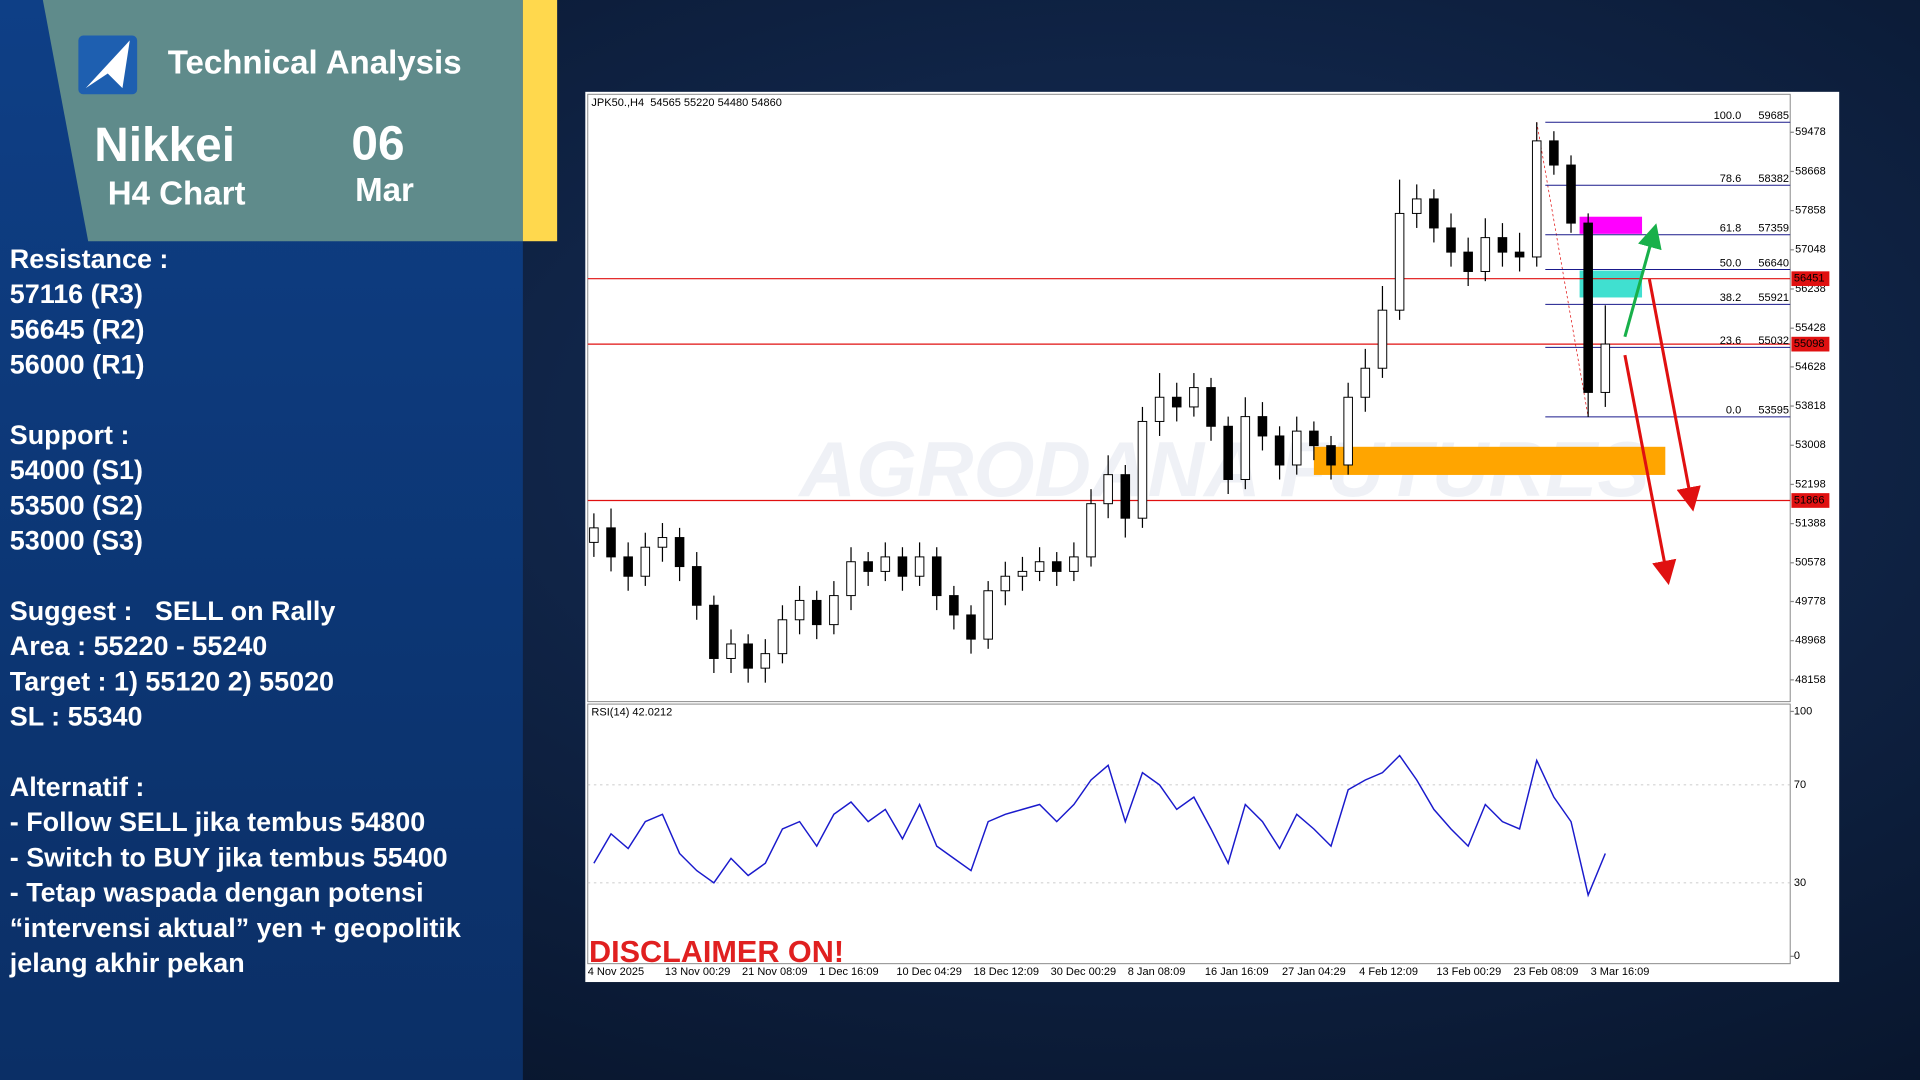 The width and height of the screenshot is (1920, 1080). Describe the element at coordinates (1810, 132) in the screenshot. I see `y-tick-label: 59478` at that location.